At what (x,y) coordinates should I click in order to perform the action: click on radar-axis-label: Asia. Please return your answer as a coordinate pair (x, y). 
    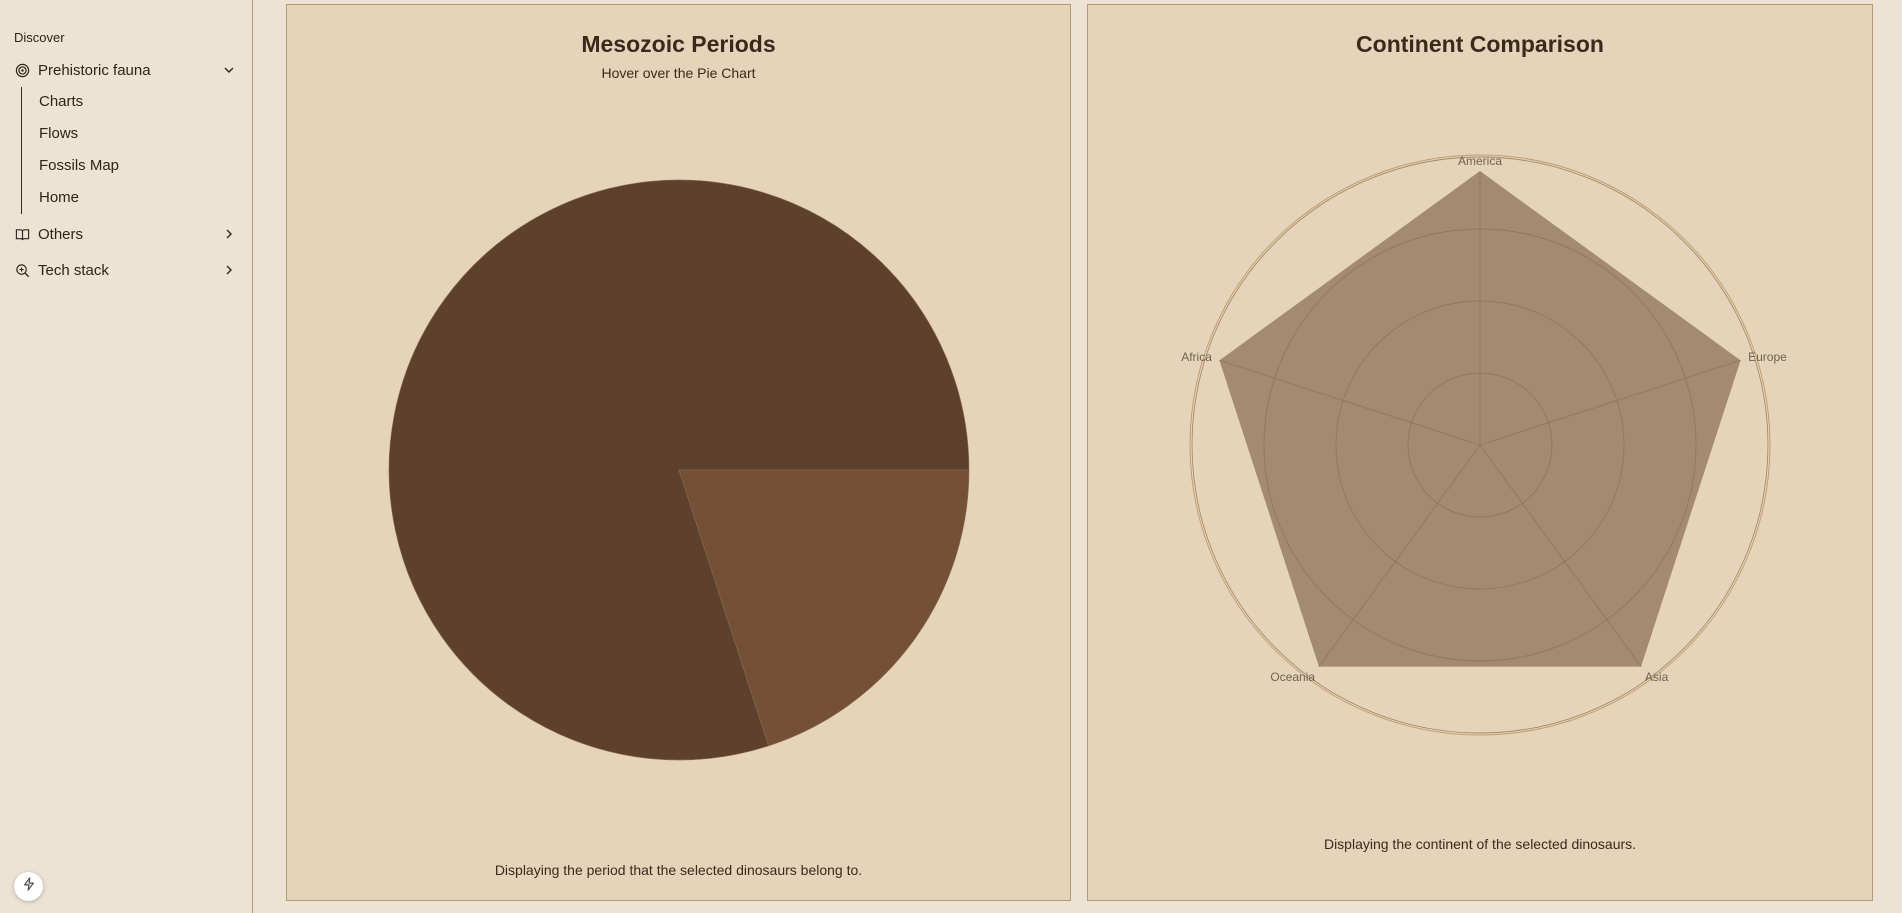
    Looking at the image, I should click on (1657, 677).